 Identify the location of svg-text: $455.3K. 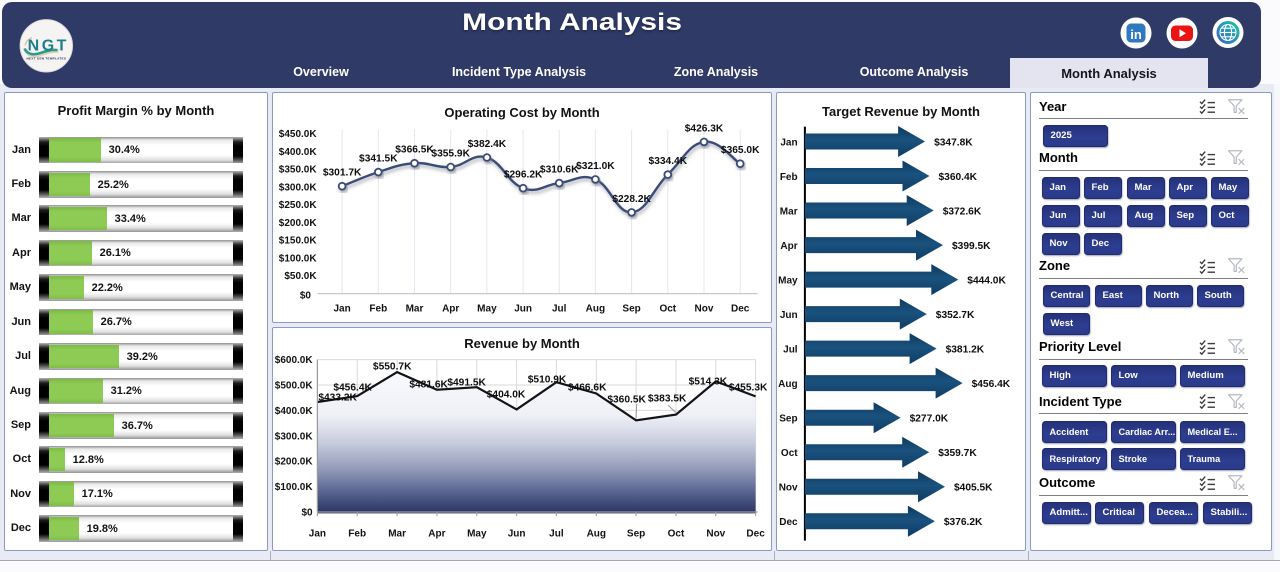
(748, 387).